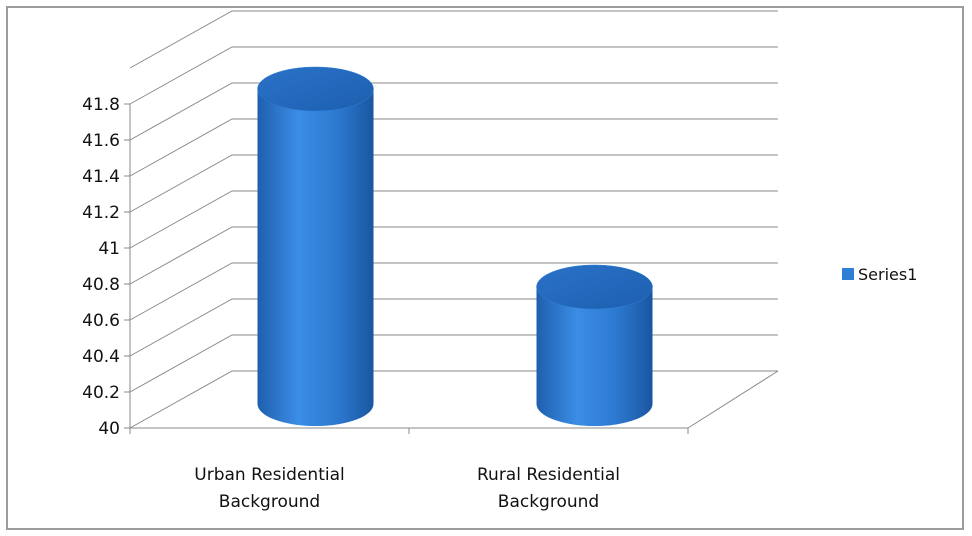 Image resolution: width=972 pixels, height=536 pixels. I want to click on legend: Series1, so click(879, 274).